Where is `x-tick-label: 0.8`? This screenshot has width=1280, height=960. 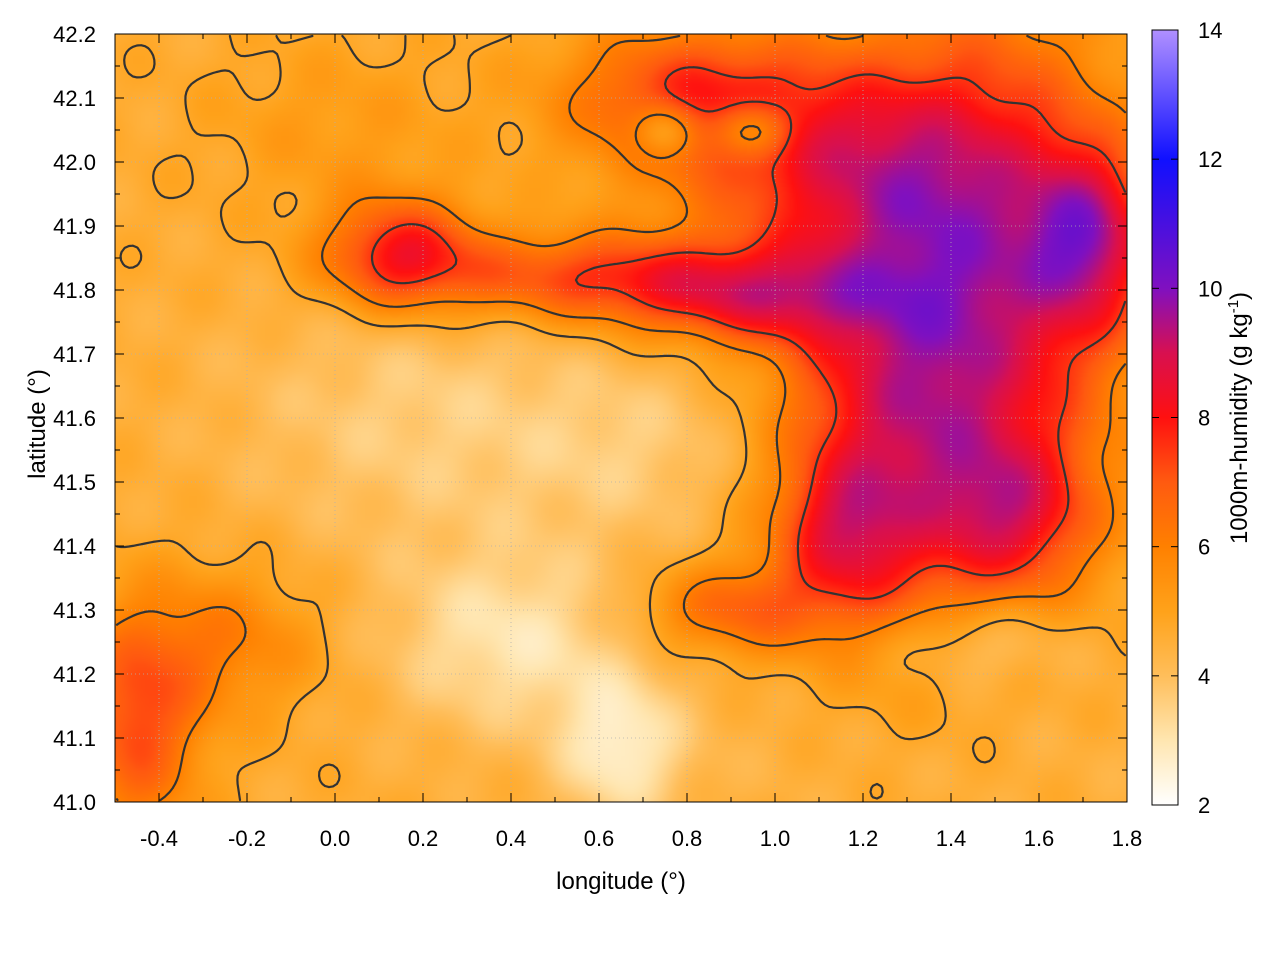 x-tick-label: 0.8 is located at coordinates (687, 838).